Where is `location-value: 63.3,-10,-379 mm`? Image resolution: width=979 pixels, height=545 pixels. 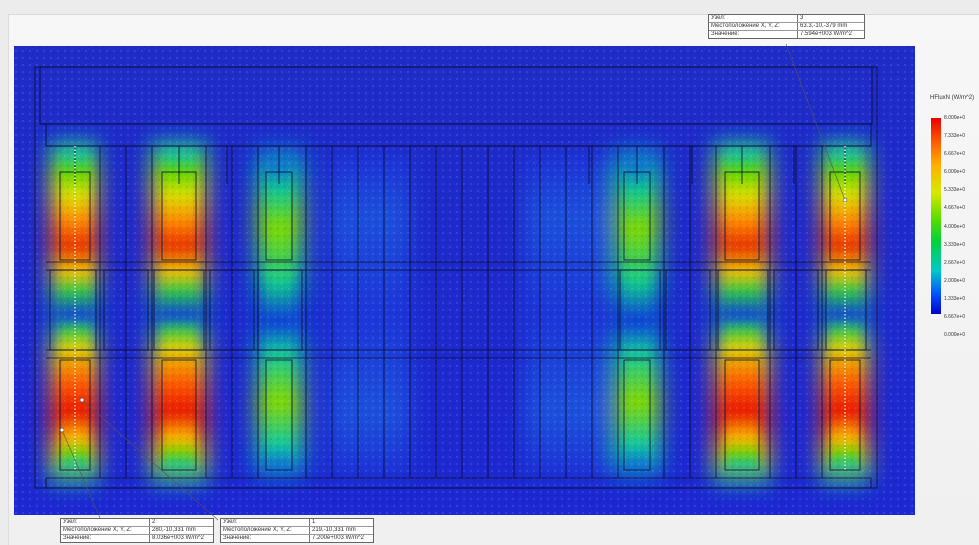
location-value: 63.3,-10,-379 mm is located at coordinates (830, 26).